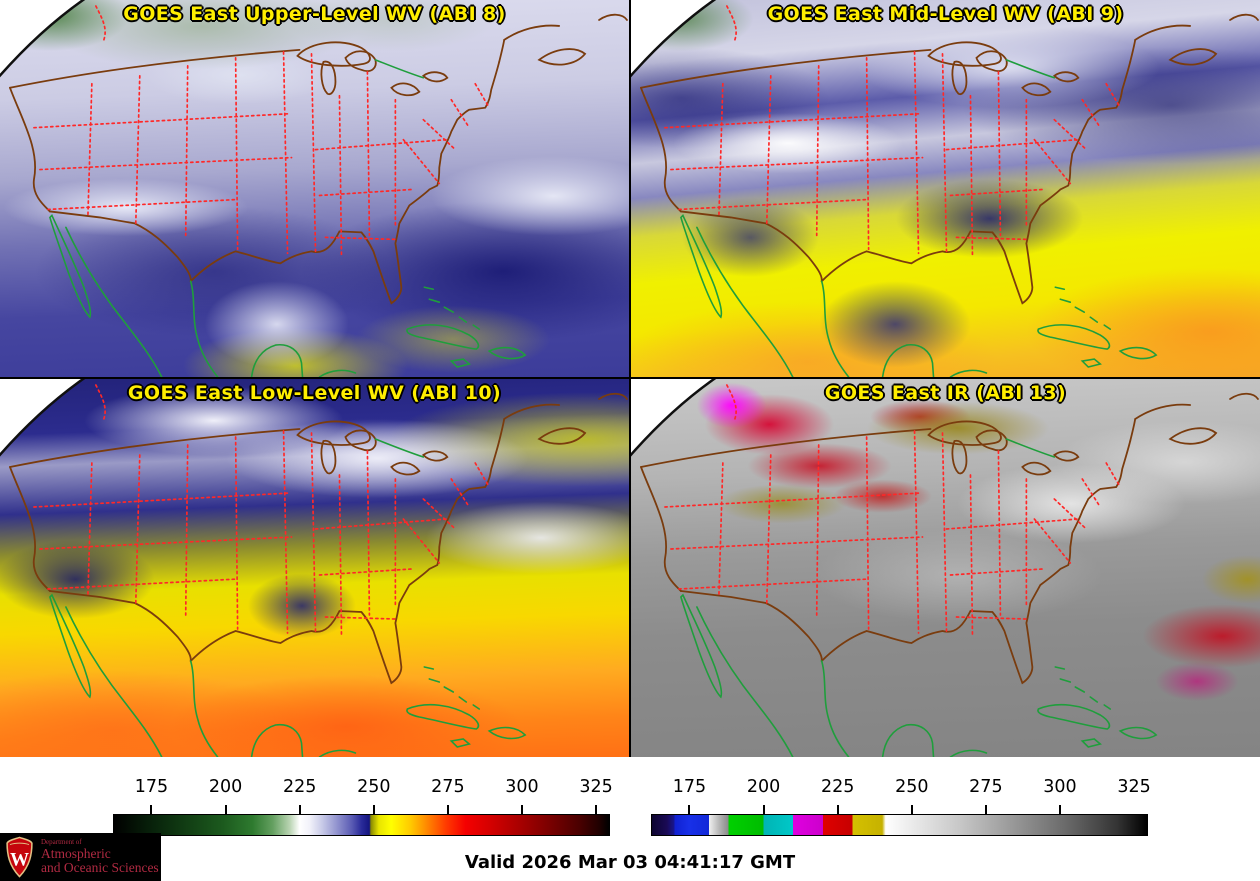 This screenshot has height=881, width=1260. I want to click on wv-tick-label: 250, so click(374, 787).